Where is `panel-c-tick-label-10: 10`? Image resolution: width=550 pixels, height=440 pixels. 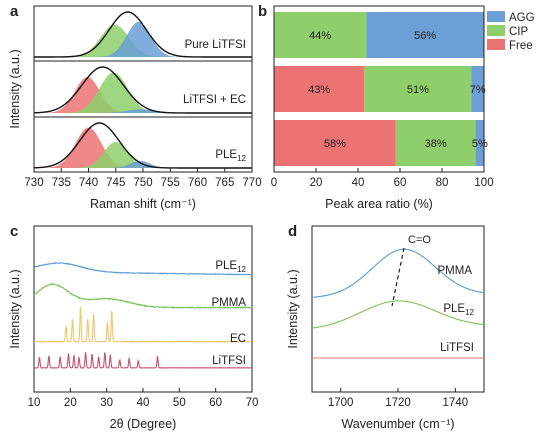 panel-c-tick-label-10: 10 is located at coordinates (34, 403).